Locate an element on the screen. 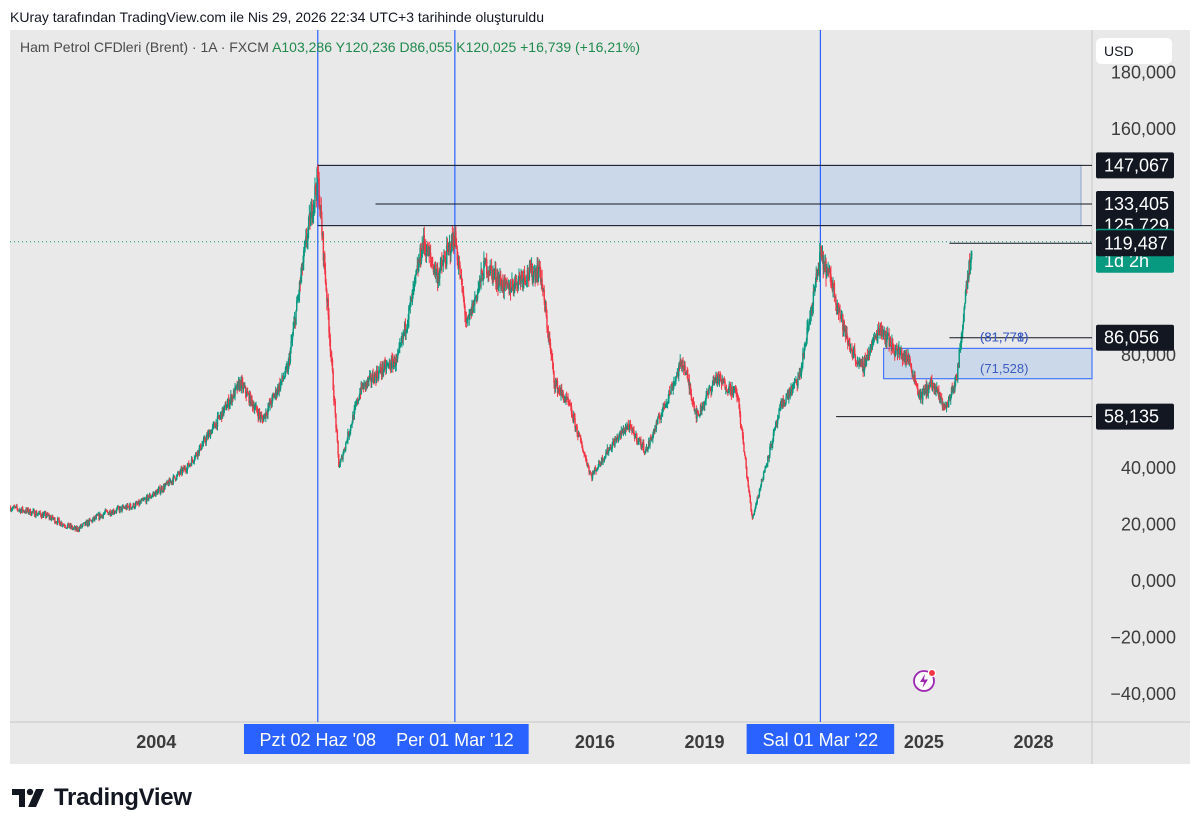  lightning-icon is located at coordinates (925, 682).